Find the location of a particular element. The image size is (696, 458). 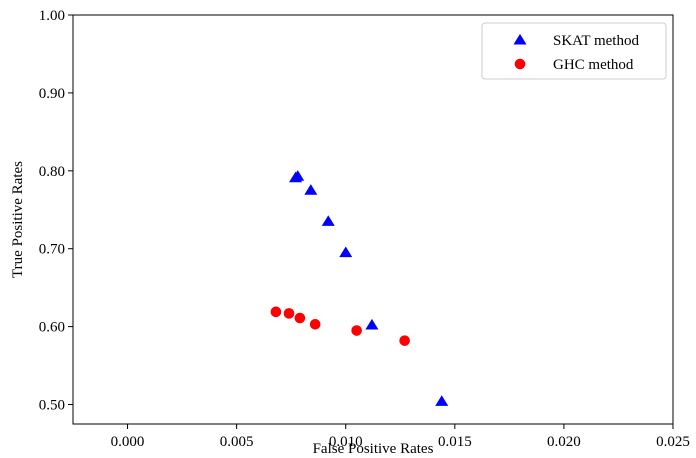

x-tick-label: 0.015 is located at coordinates (455, 442).